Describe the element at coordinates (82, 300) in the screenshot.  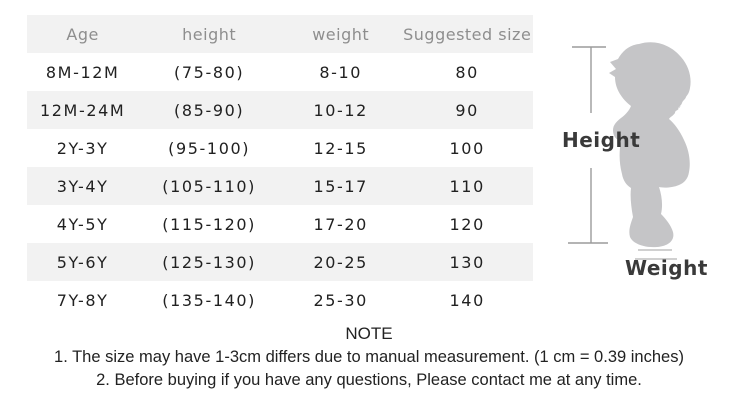
I see `age-cell: 7Y-8Y` at that location.